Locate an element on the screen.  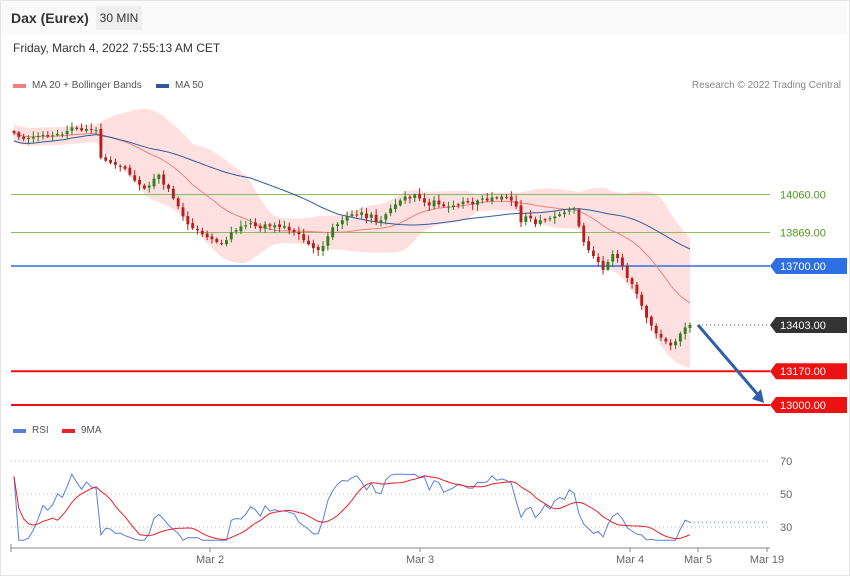
rsi-tick-label: 30 is located at coordinates (786, 528).